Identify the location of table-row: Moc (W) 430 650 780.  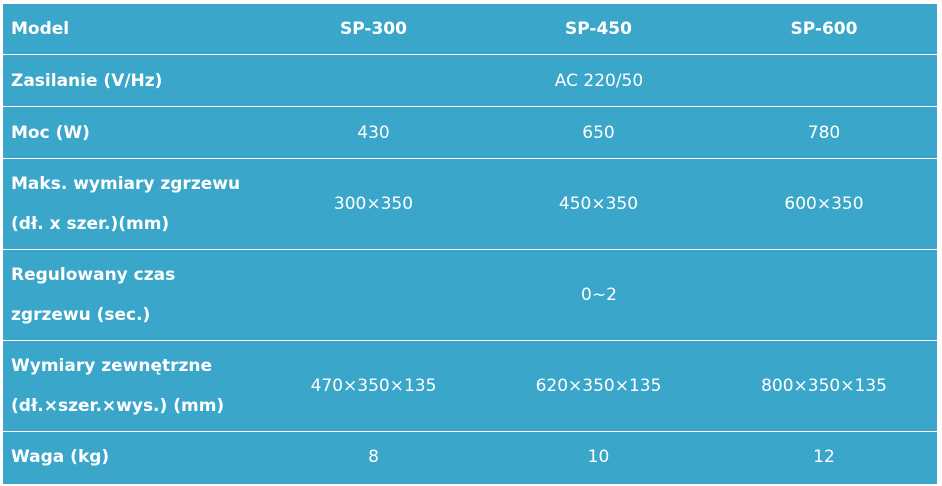
(470, 132).